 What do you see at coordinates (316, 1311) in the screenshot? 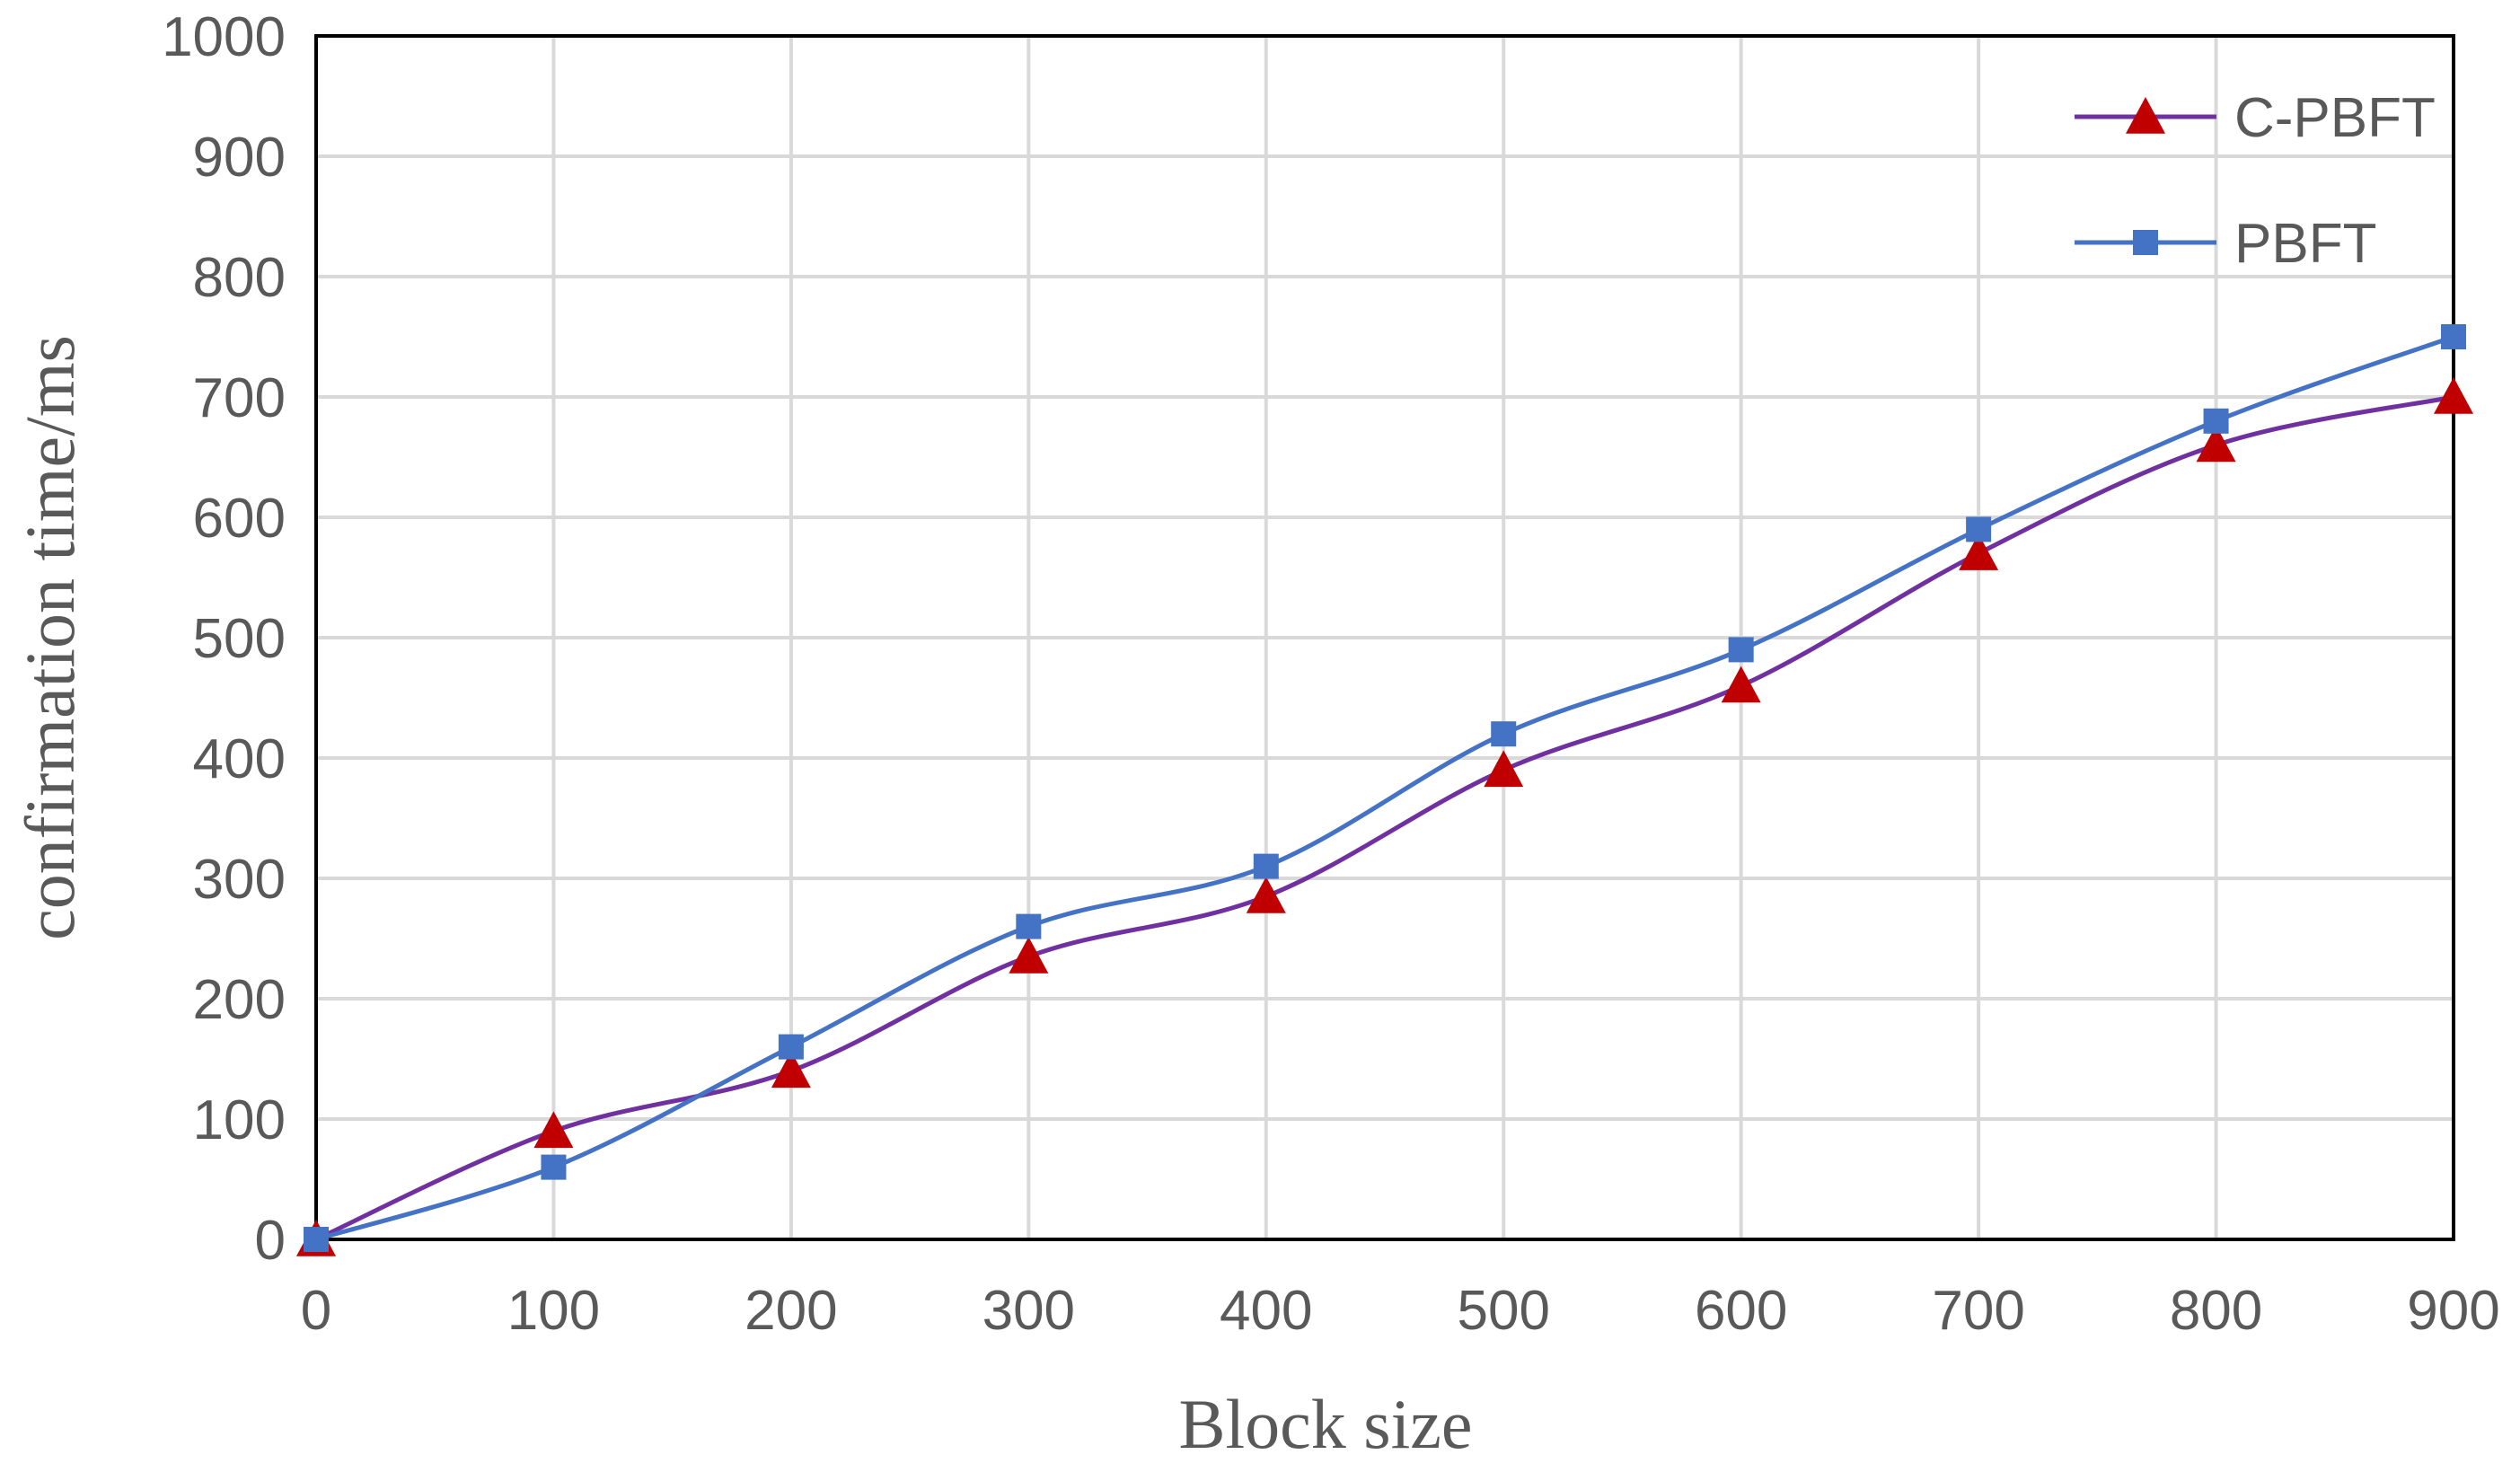
I see `x-tick-label: 0` at bounding box center [316, 1311].